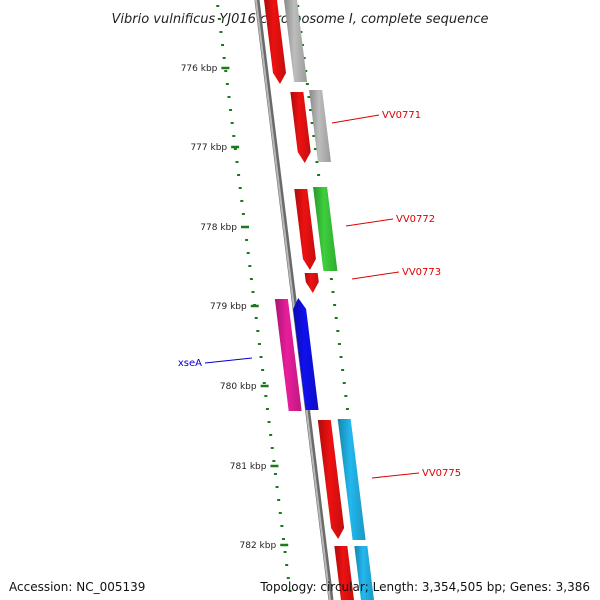  Describe the element at coordinates (238, 387) in the screenshot. I see `tick-label: 780 kbp` at that location.